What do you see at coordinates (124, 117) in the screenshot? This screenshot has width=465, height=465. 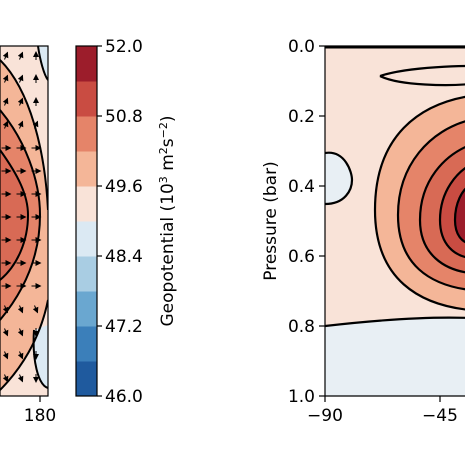 I see `colorbar-tick-label: 50.8` at bounding box center [124, 117].